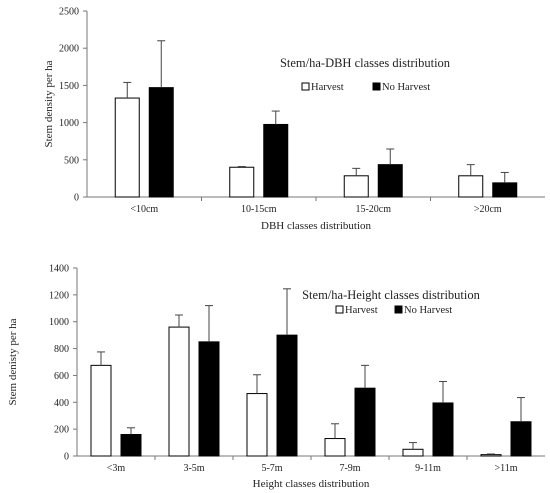 The image size is (550, 493). What do you see at coordinates (49, 103) in the screenshot?
I see `y-axis-title: Stem density per ha` at bounding box center [49, 103].